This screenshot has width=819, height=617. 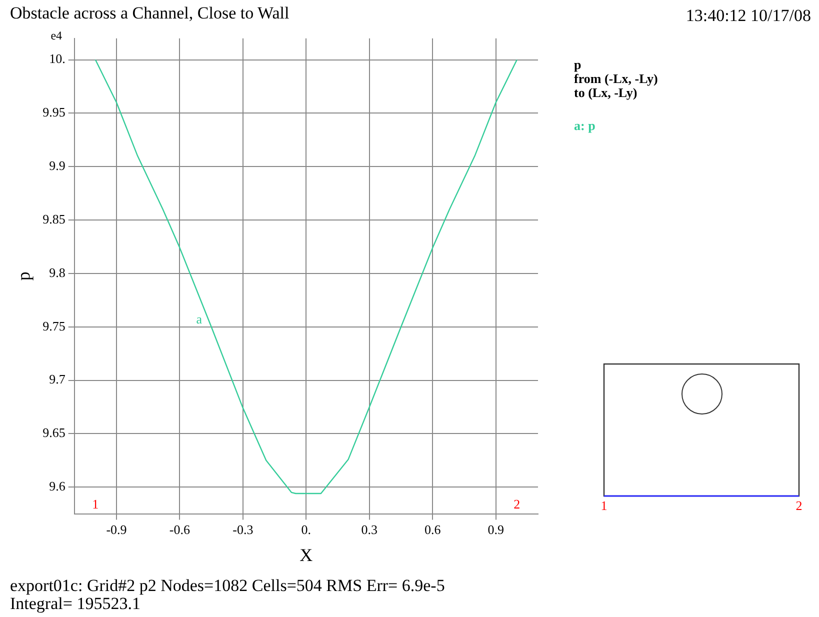 What do you see at coordinates (54, 112) in the screenshot?
I see `y-tick-label: 9.95` at bounding box center [54, 112].